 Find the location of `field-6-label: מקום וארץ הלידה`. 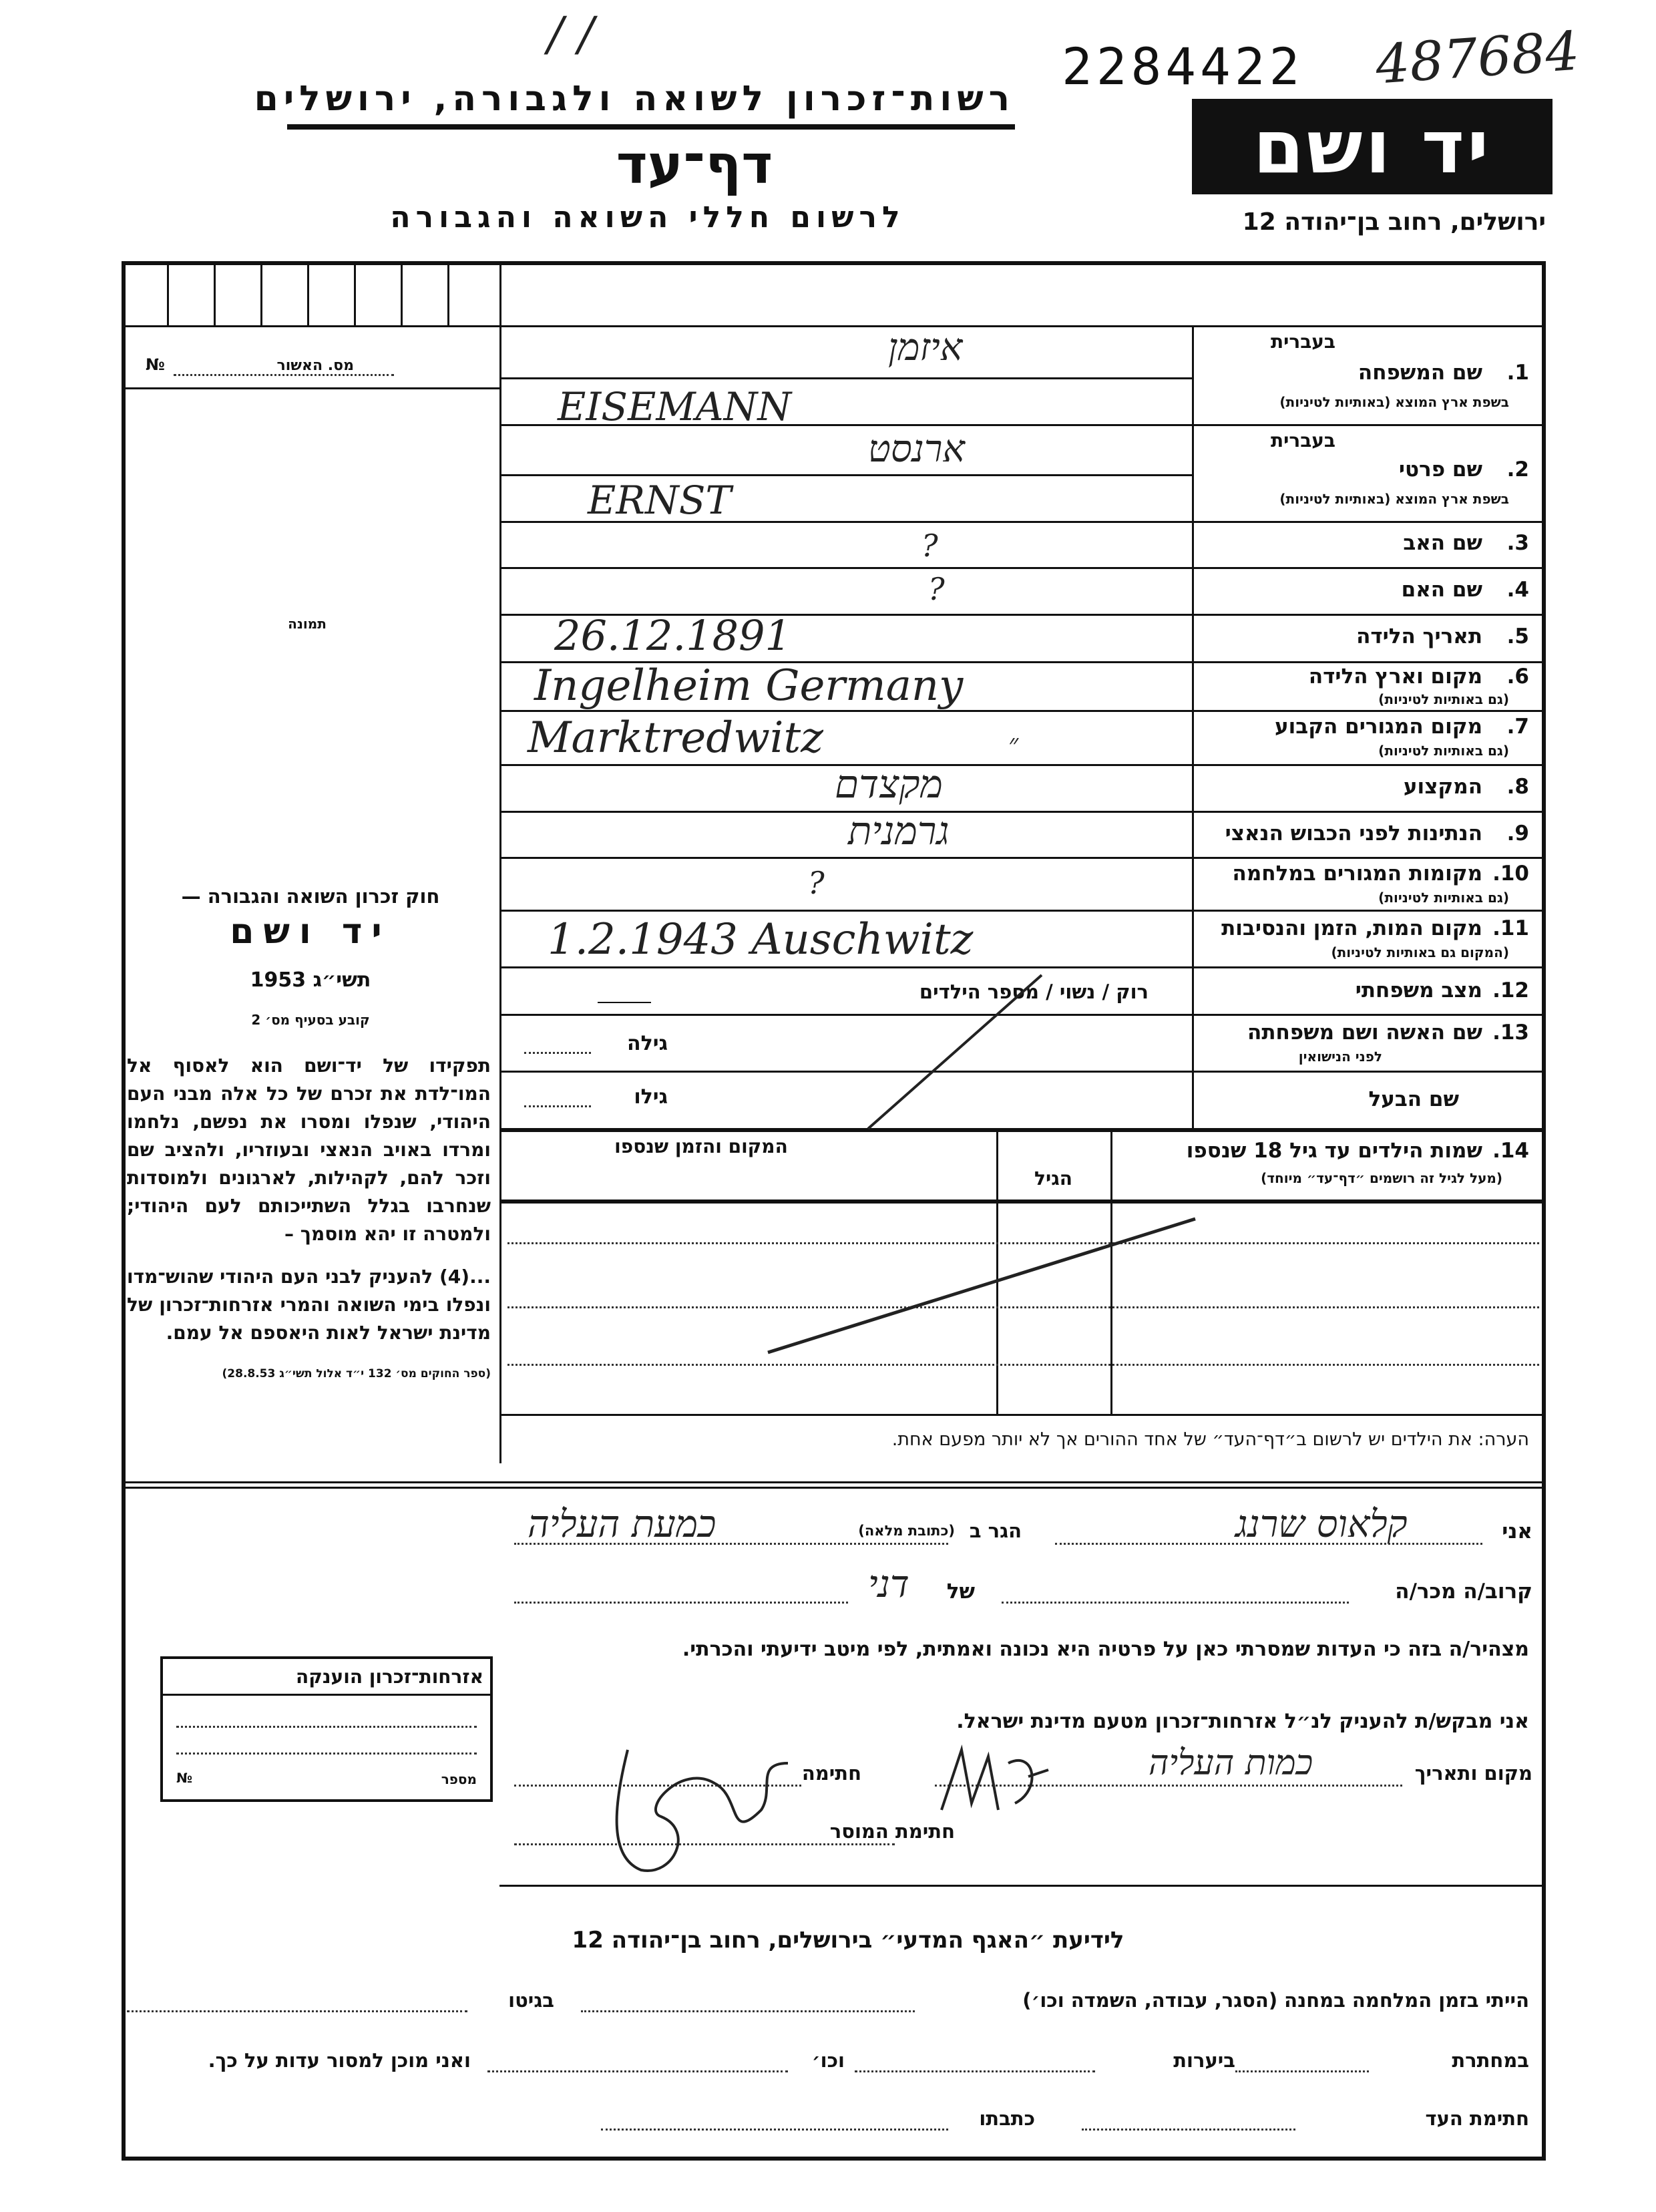

field-6-label: מקום וארץ הלידה is located at coordinates (1395, 677).